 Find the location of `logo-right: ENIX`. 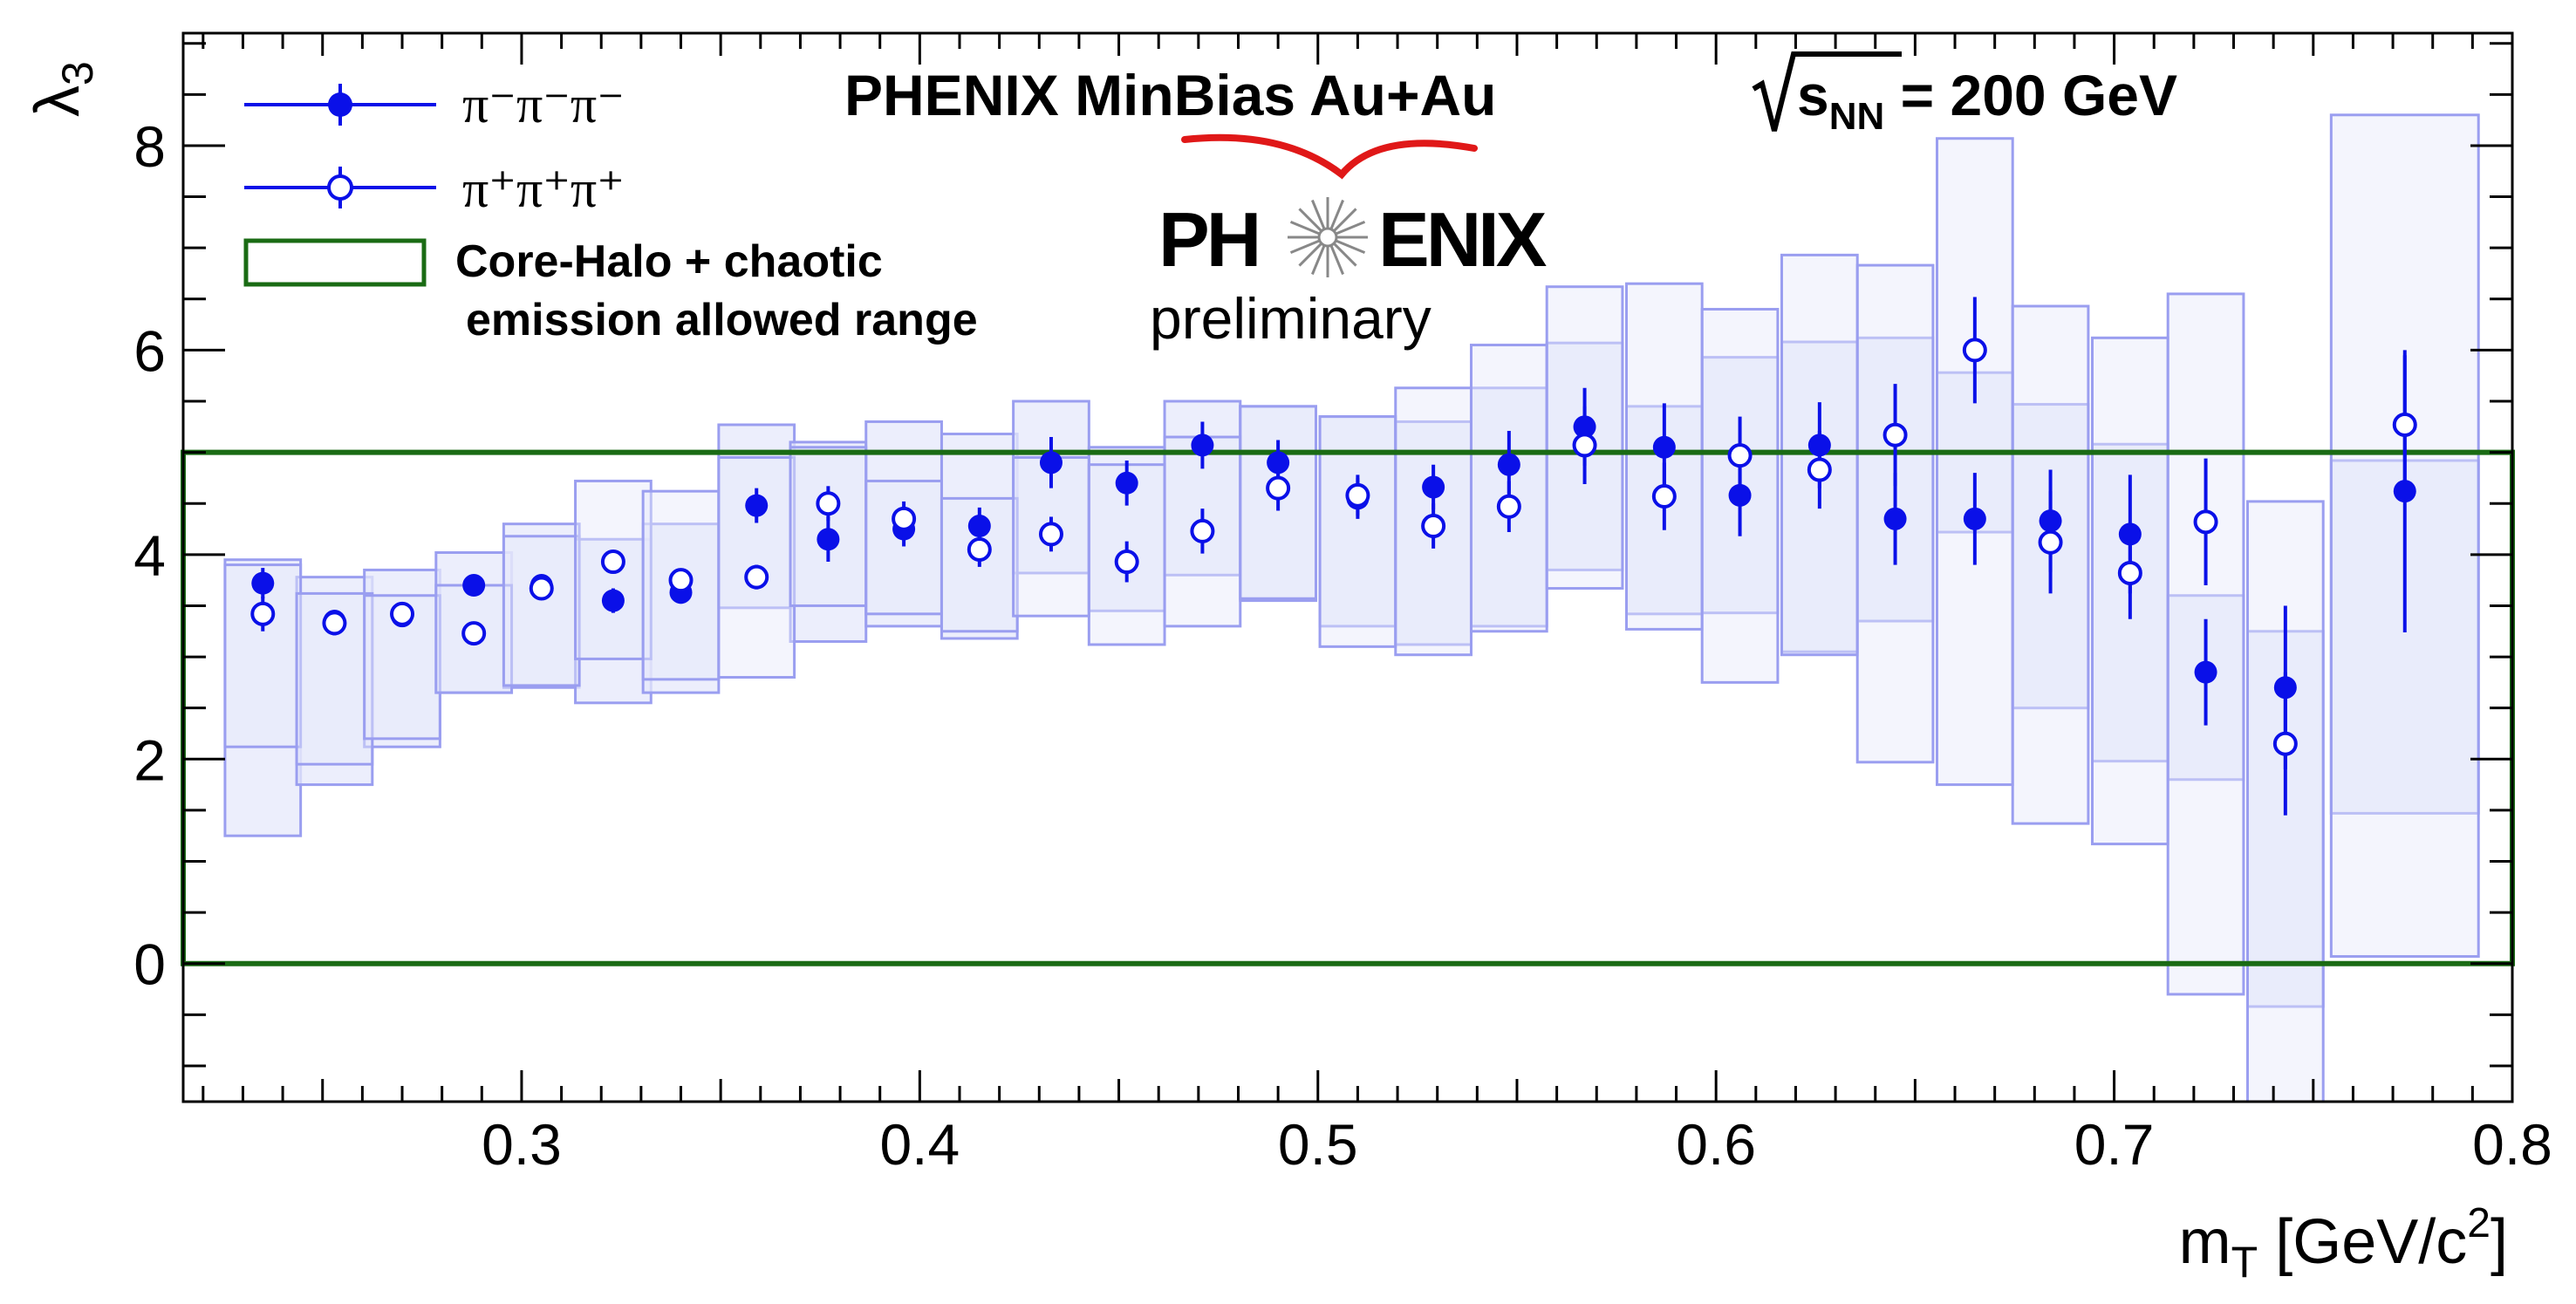

logo-right: ENIX is located at coordinates (1462, 239).